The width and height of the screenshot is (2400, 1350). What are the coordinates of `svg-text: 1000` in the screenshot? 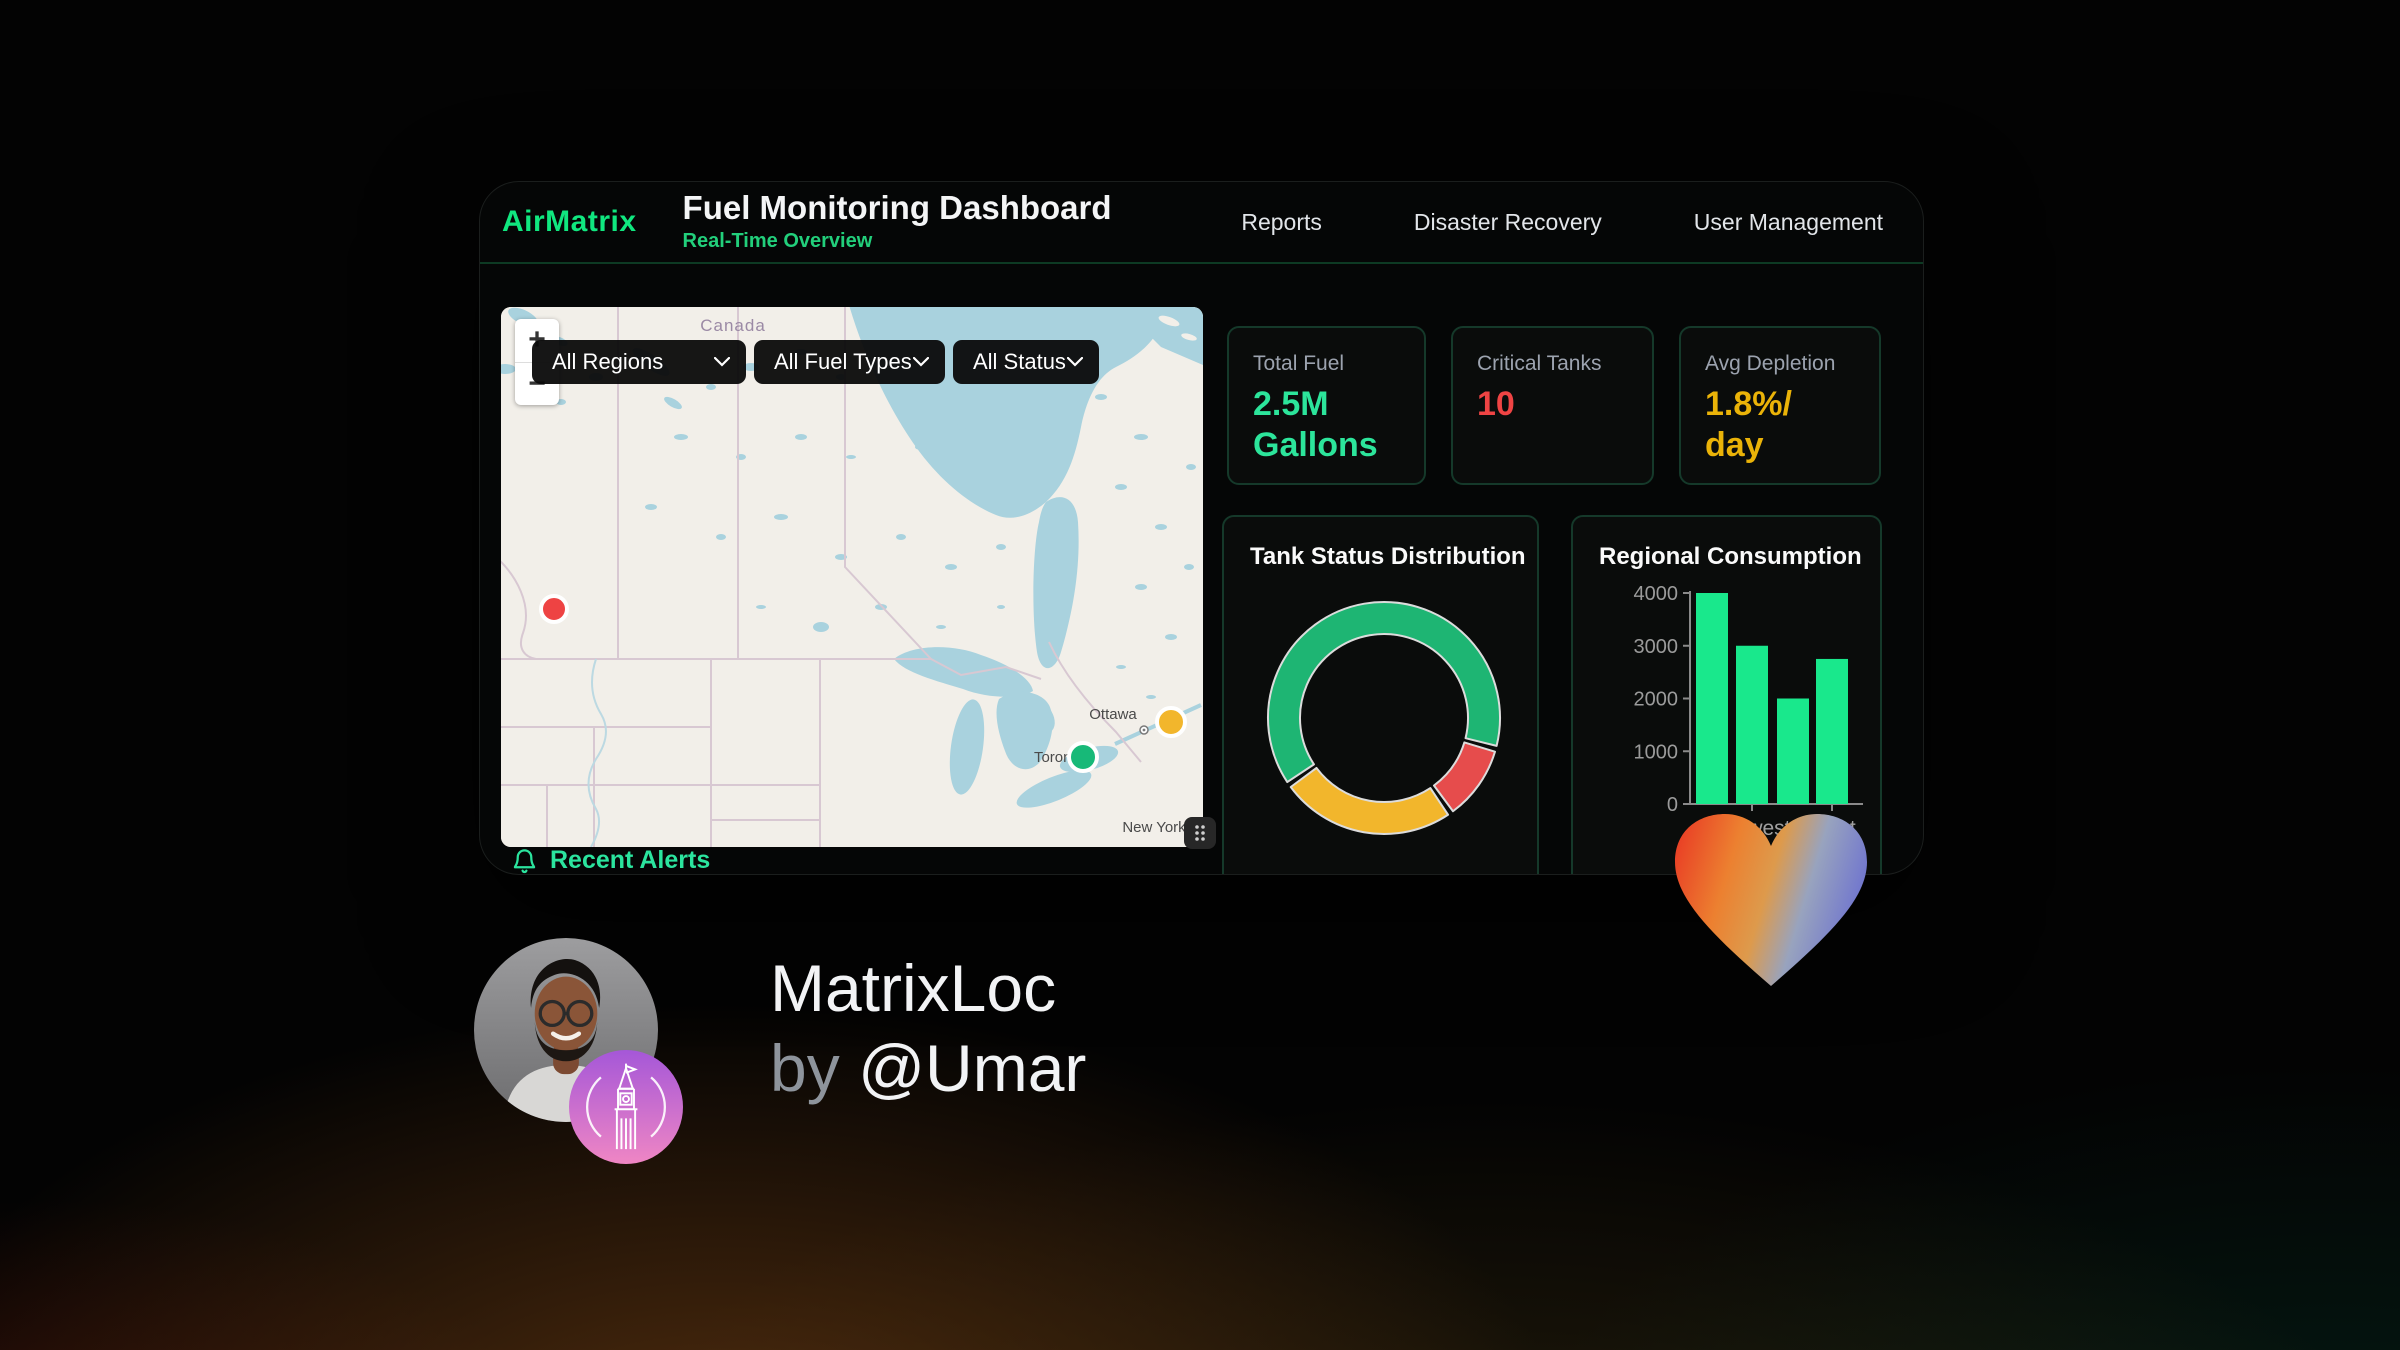 It's located at (1656, 752).